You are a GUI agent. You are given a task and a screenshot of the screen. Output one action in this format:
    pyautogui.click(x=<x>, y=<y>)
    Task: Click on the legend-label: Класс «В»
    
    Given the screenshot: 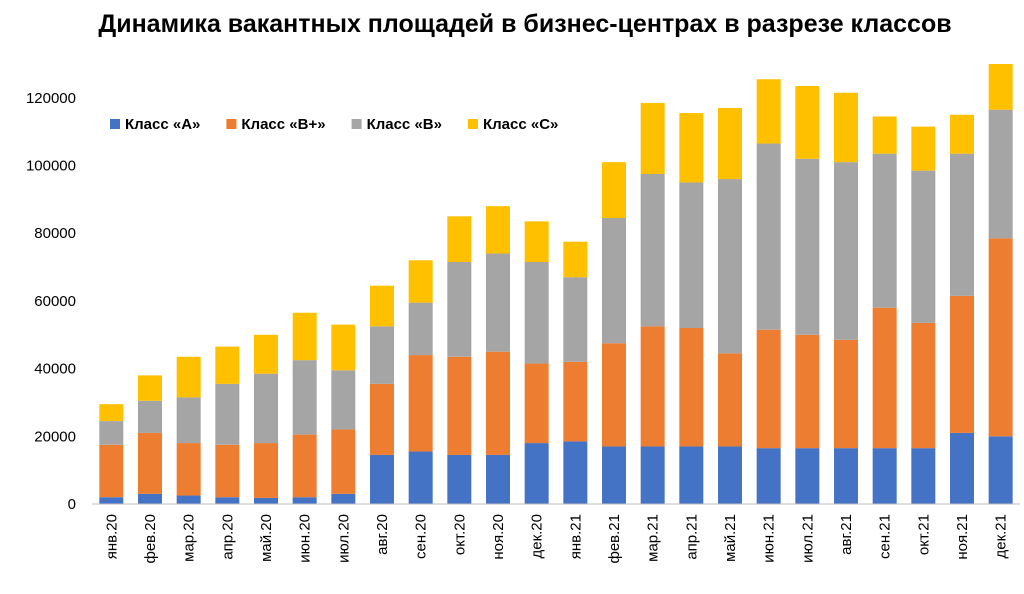 What is the action you would take?
    pyautogui.click(x=404, y=124)
    